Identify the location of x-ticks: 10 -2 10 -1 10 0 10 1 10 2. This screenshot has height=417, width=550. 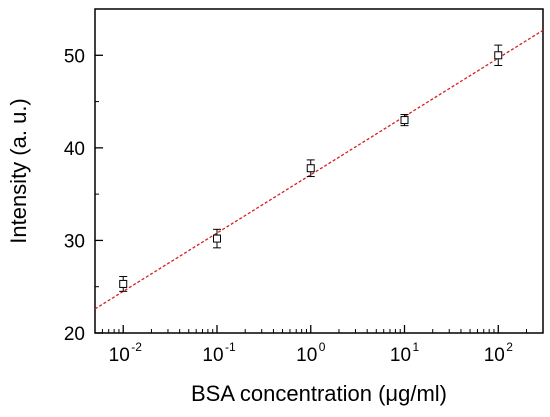
(314, 345).